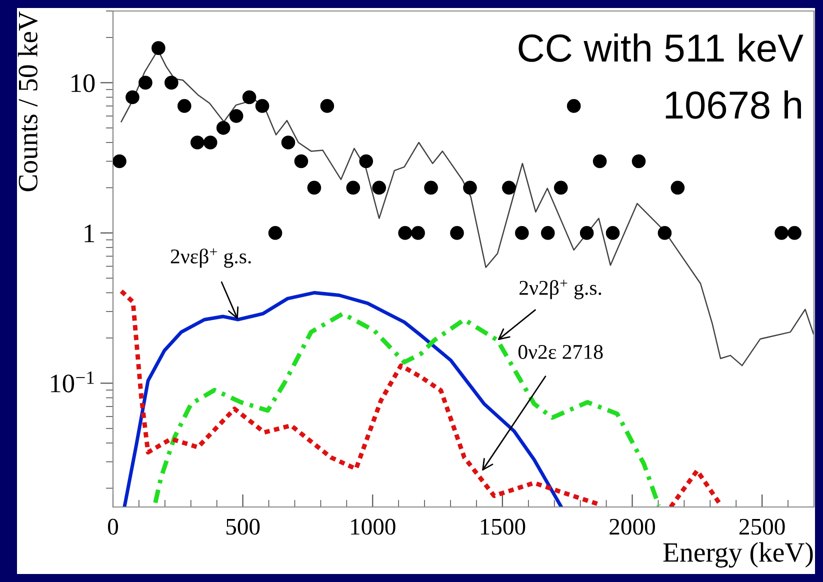 The width and height of the screenshot is (823, 582). Describe the element at coordinates (733, 104) in the screenshot. I see `annotation: 10678 h` at that location.